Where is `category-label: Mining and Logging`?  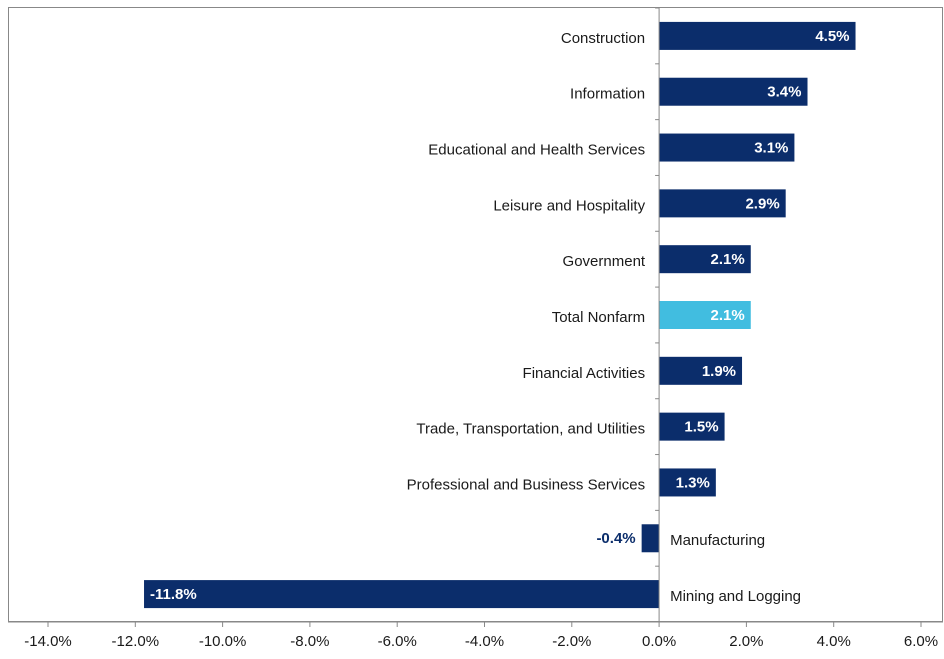
category-label: Mining and Logging is located at coordinates (735, 596).